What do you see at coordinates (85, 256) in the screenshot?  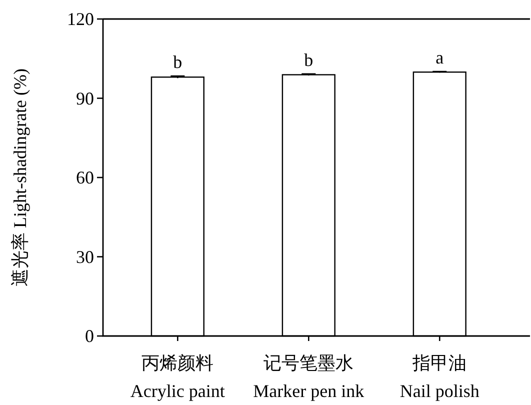 I see `y-tick-label: 30` at bounding box center [85, 256].